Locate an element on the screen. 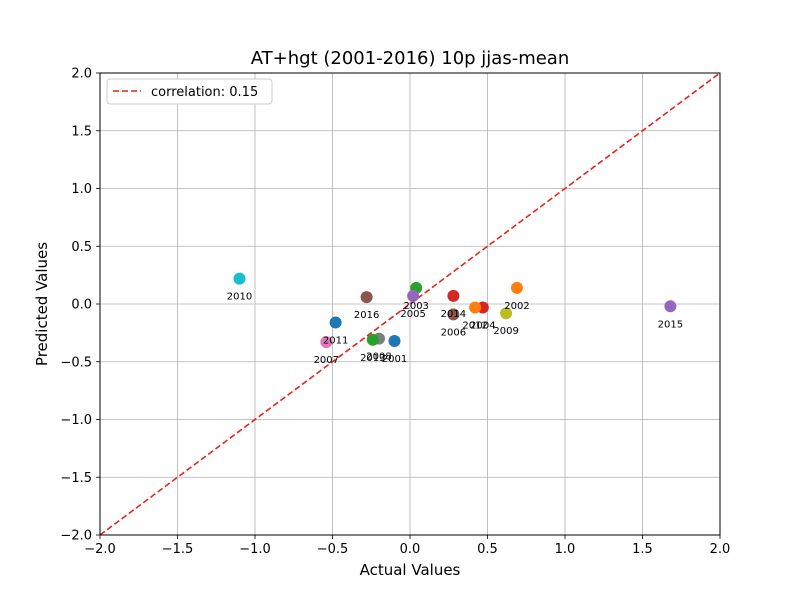  scatter-point-2010 is located at coordinates (239, 278).